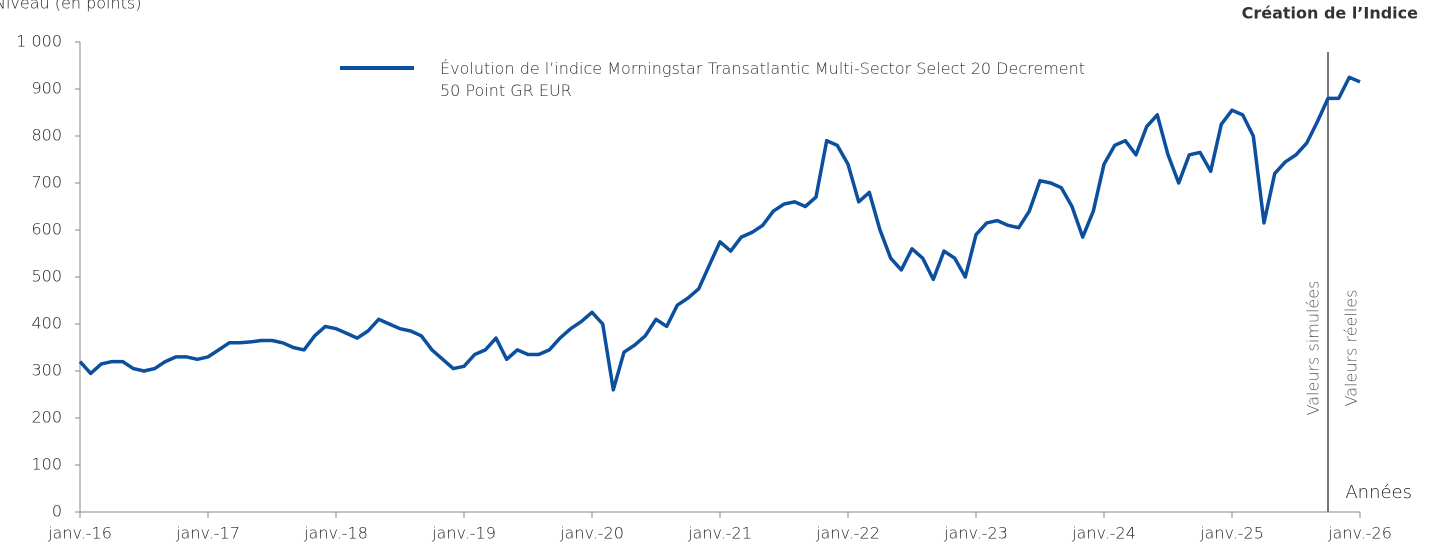  I want to click on x-tick-label: janv.-23, so click(975, 533).